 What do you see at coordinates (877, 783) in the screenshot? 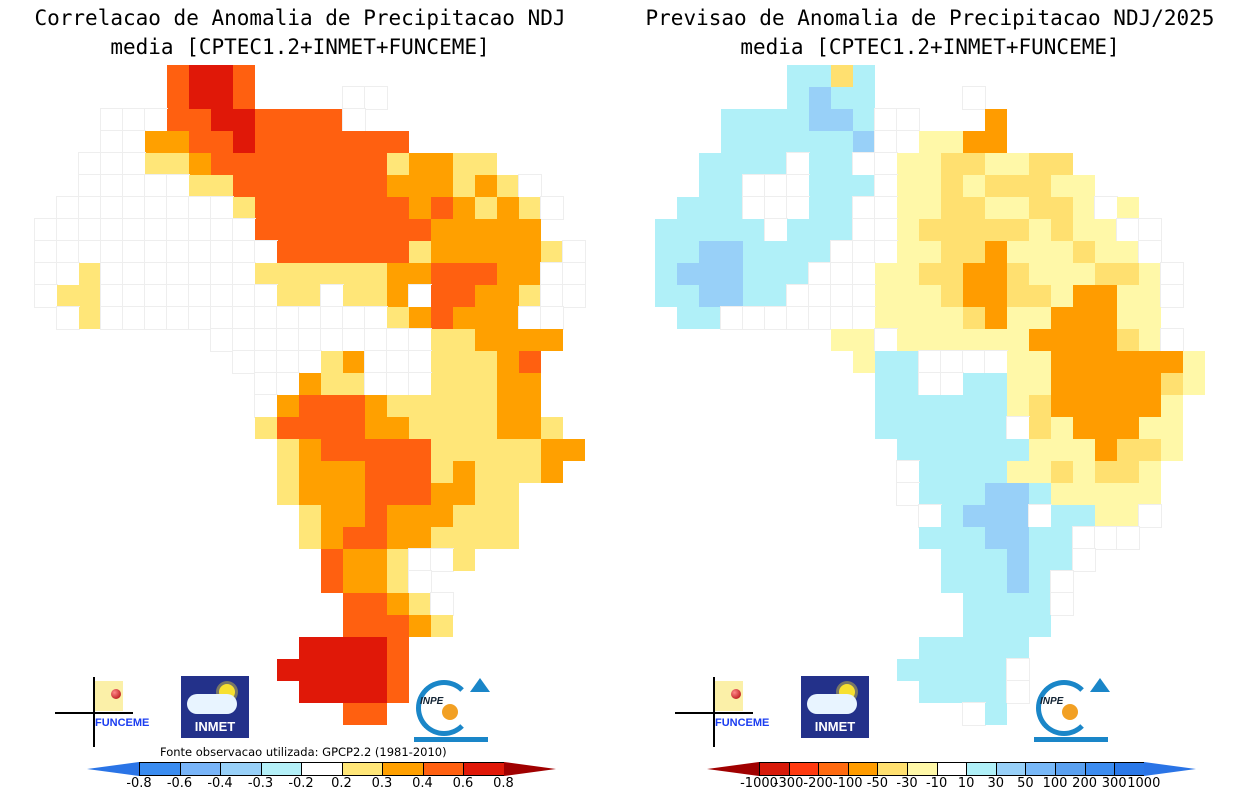
I see `colorbar-tick-label: -50` at bounding box center [877, 783].